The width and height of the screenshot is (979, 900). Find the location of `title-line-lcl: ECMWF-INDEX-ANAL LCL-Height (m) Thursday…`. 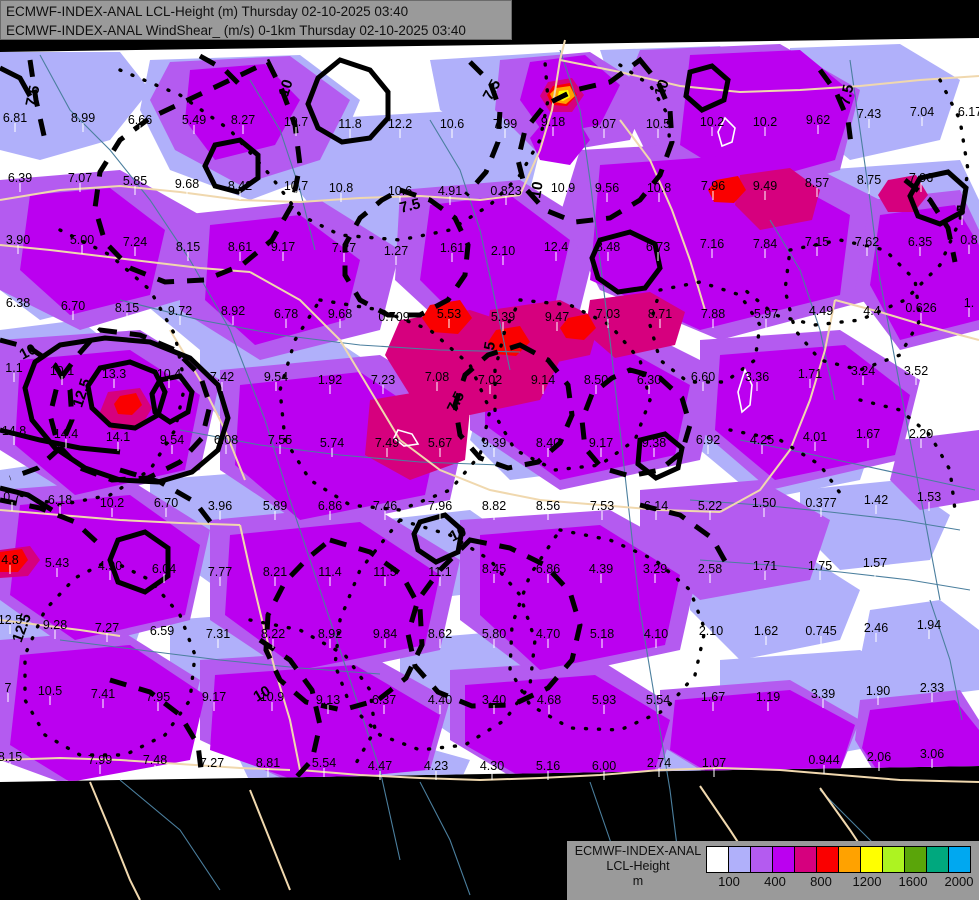

title-line-lcl: ECMWF-INDEX-ANAL LCL-Height (m) Thursday… is located at coordinates (207, 11).